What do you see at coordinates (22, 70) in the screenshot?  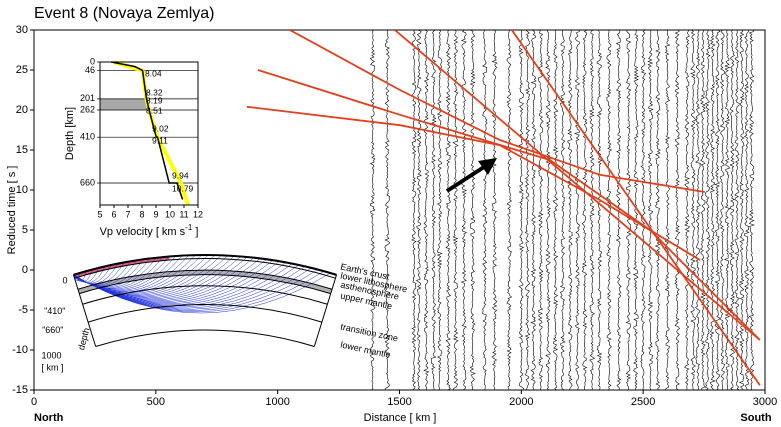 I see `y-tick-label: 25` at bounding box center [22, 70].